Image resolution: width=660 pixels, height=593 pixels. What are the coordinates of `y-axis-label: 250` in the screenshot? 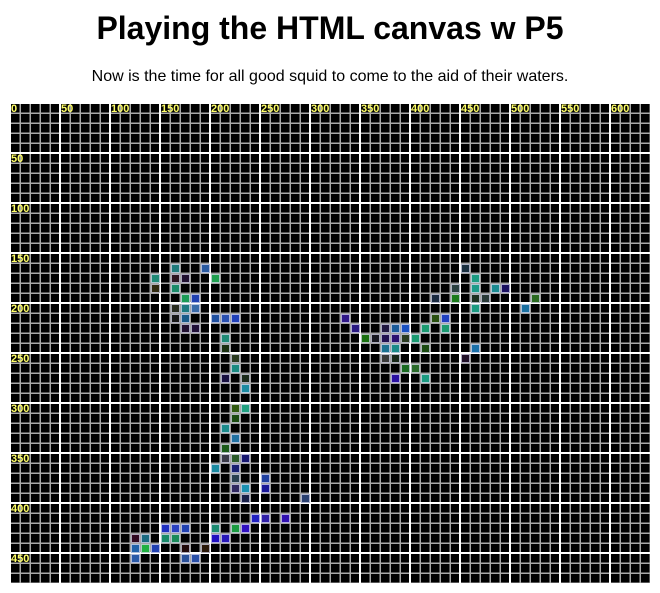 It's located at (20, 359).